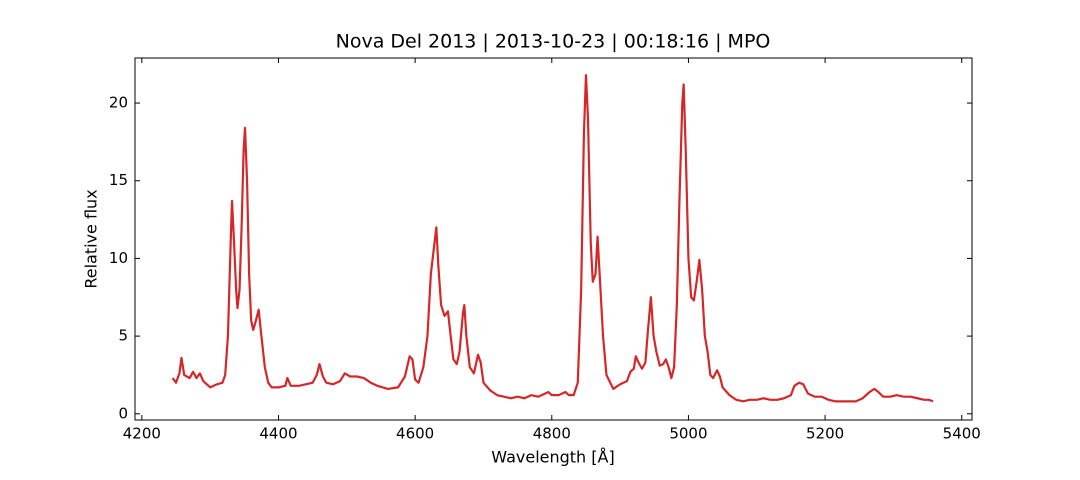  What do you see at coordinates (123, 413) in the screenshot?
I see `y-tick-label: 0` at bounding box center [123, 413].